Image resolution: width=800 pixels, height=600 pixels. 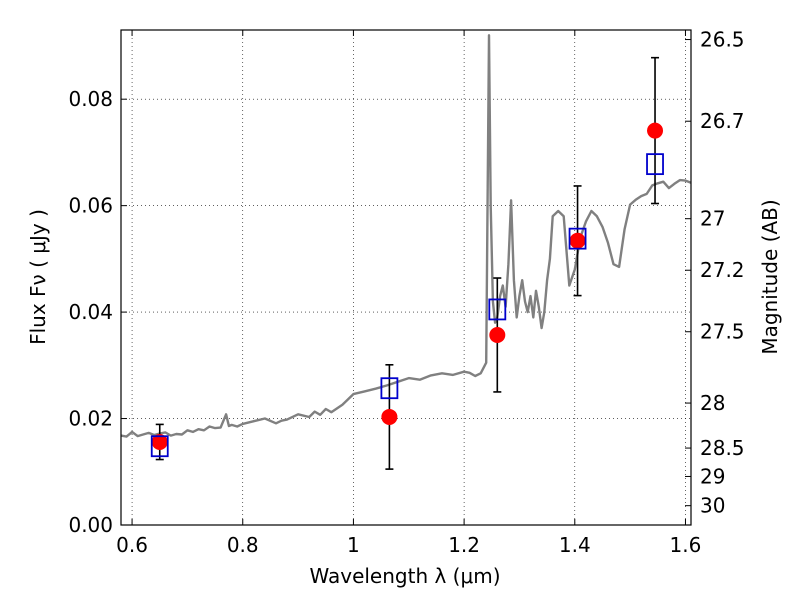 I want to click on y-tick-label: 0.06, so click(x=90, y=206).